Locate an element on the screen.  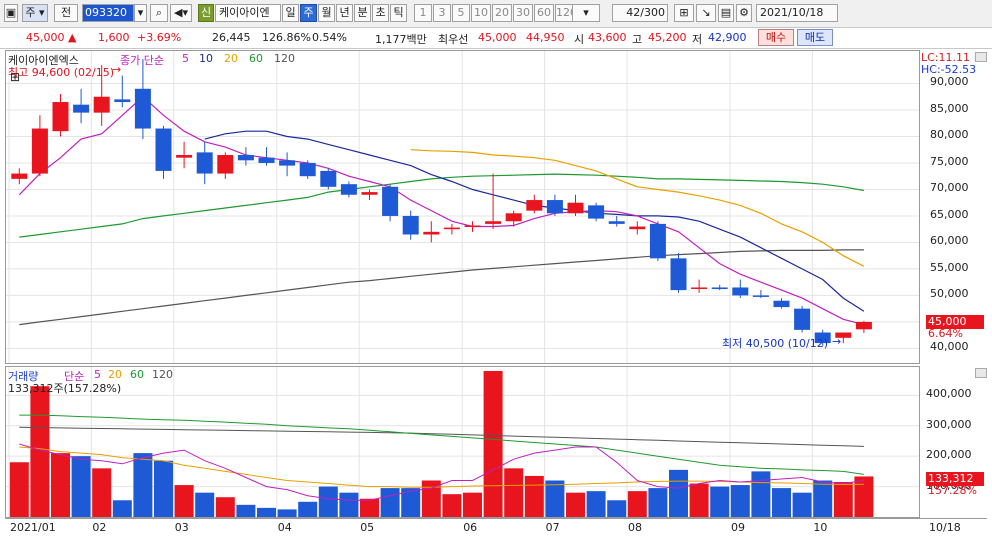
open-value: 43,600 is located at coordinates (607, 37).